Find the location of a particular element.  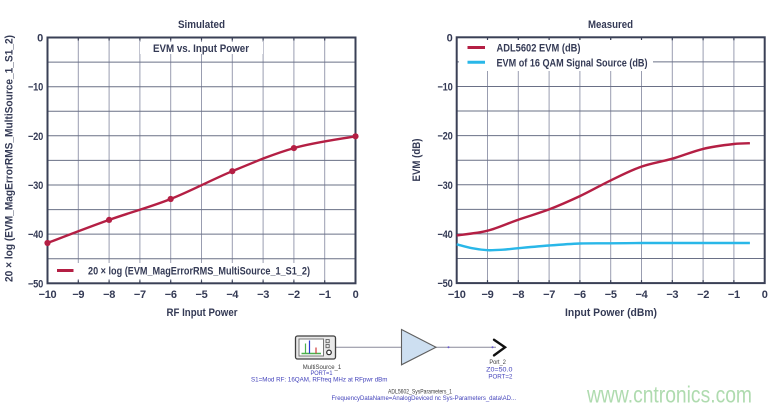

svg-text: PORT=2 is located at coordinates (500, 376).